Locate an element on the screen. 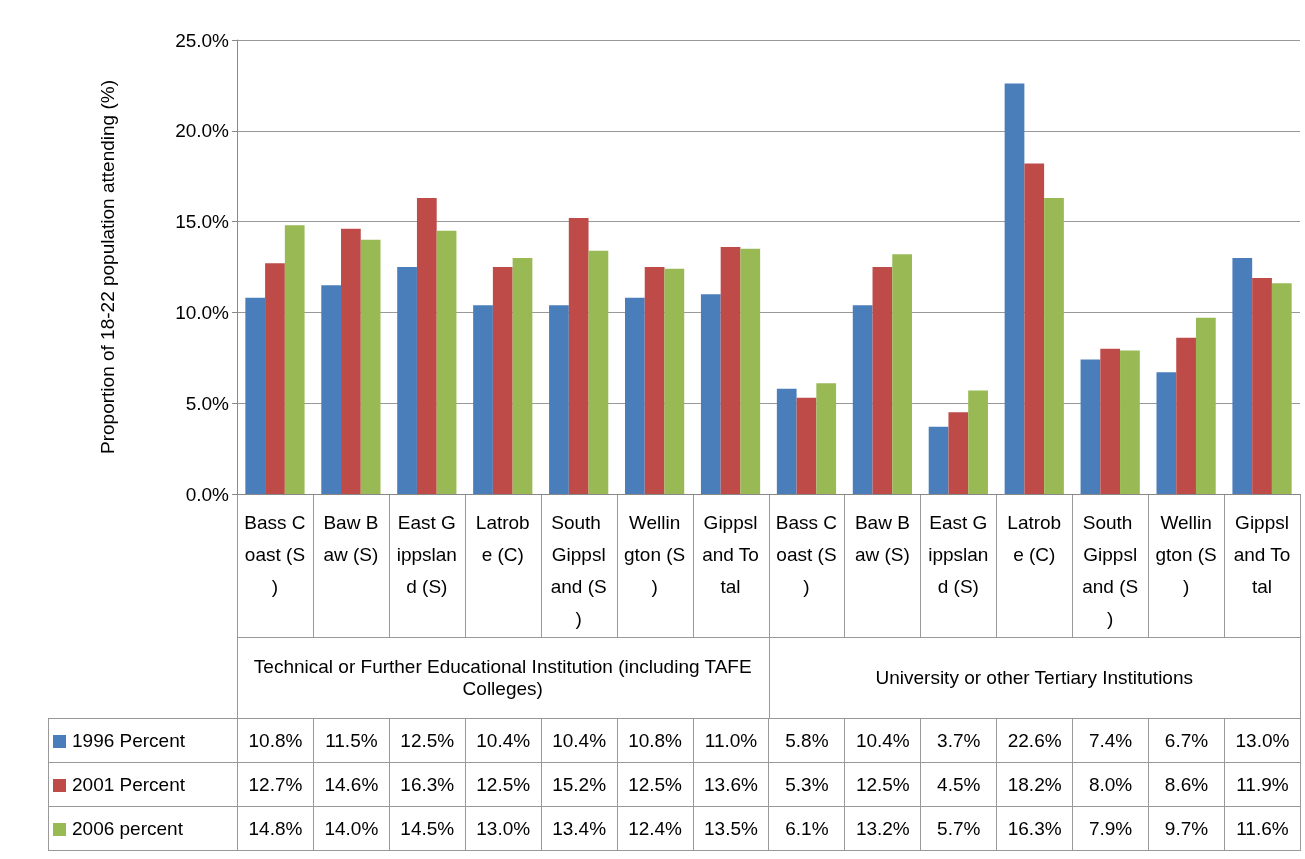  data-label: 8.0% is located at coordinates (1110, 784).